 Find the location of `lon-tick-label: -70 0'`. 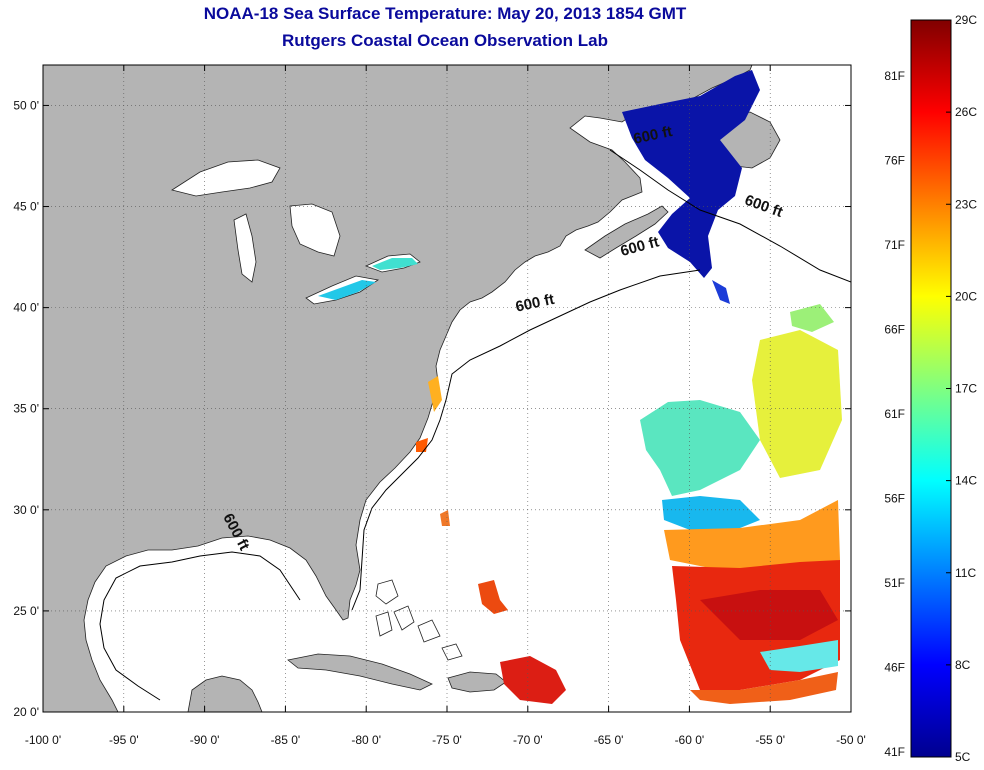

lon-tick-label: -70 0' is located at coordinates (528, 740).